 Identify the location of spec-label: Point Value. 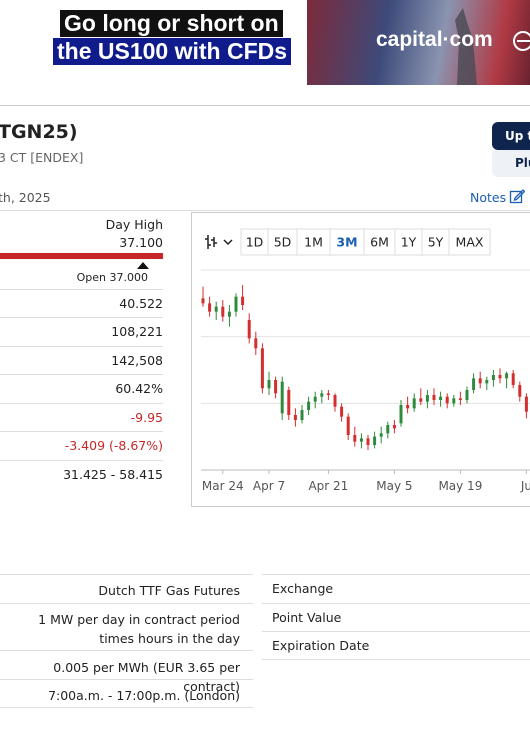
(307, 617).